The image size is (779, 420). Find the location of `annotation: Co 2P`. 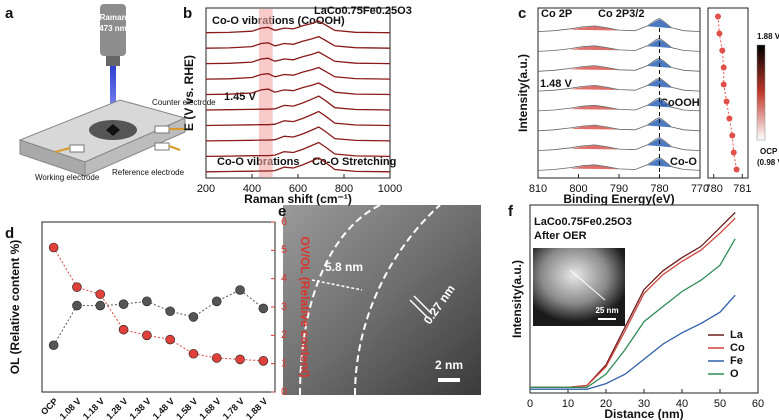

annotation: Co 2P is located at coordinates (556, 14).